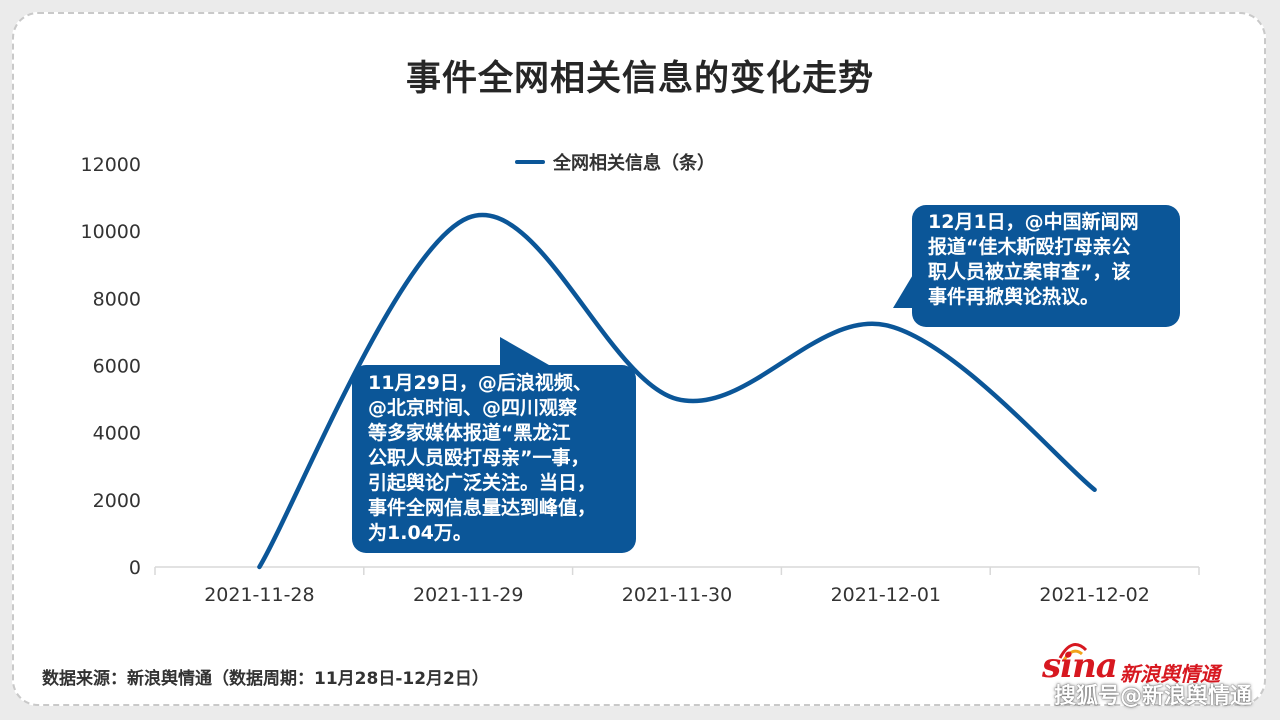  I want to click on x-tick-label: 2021-11-30, so click(677, 595).